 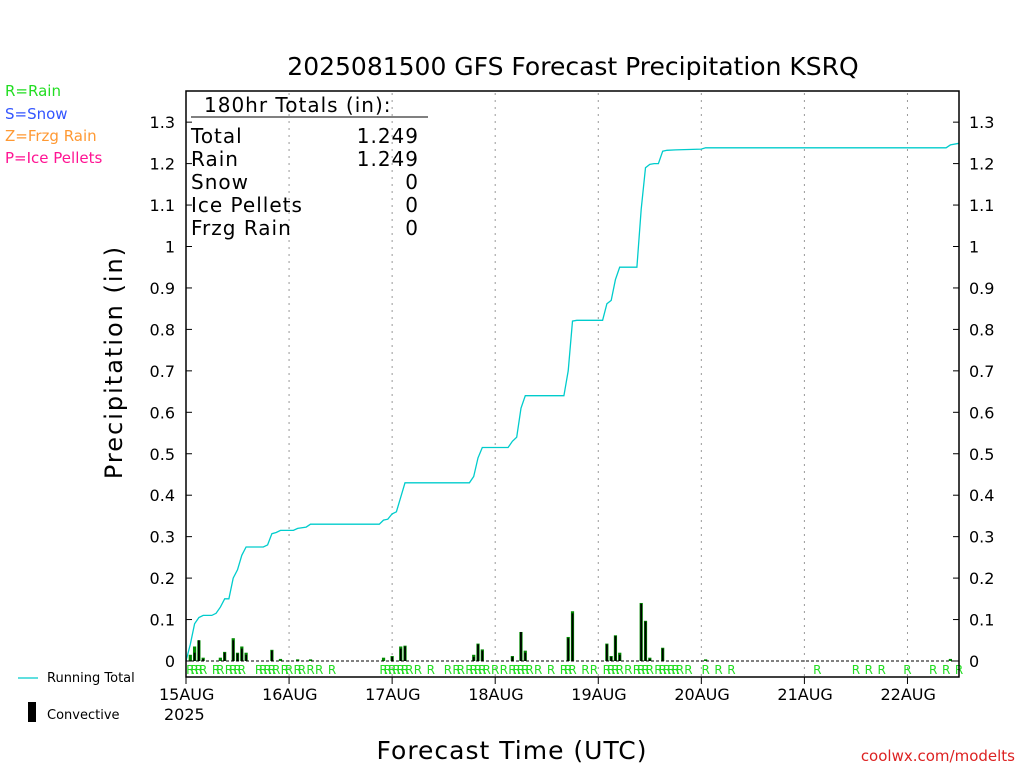 What do you see at coordinates (215, 159) in the screenshot?
I see `totals-row-label: Rain` at bounding box center [215, 159].